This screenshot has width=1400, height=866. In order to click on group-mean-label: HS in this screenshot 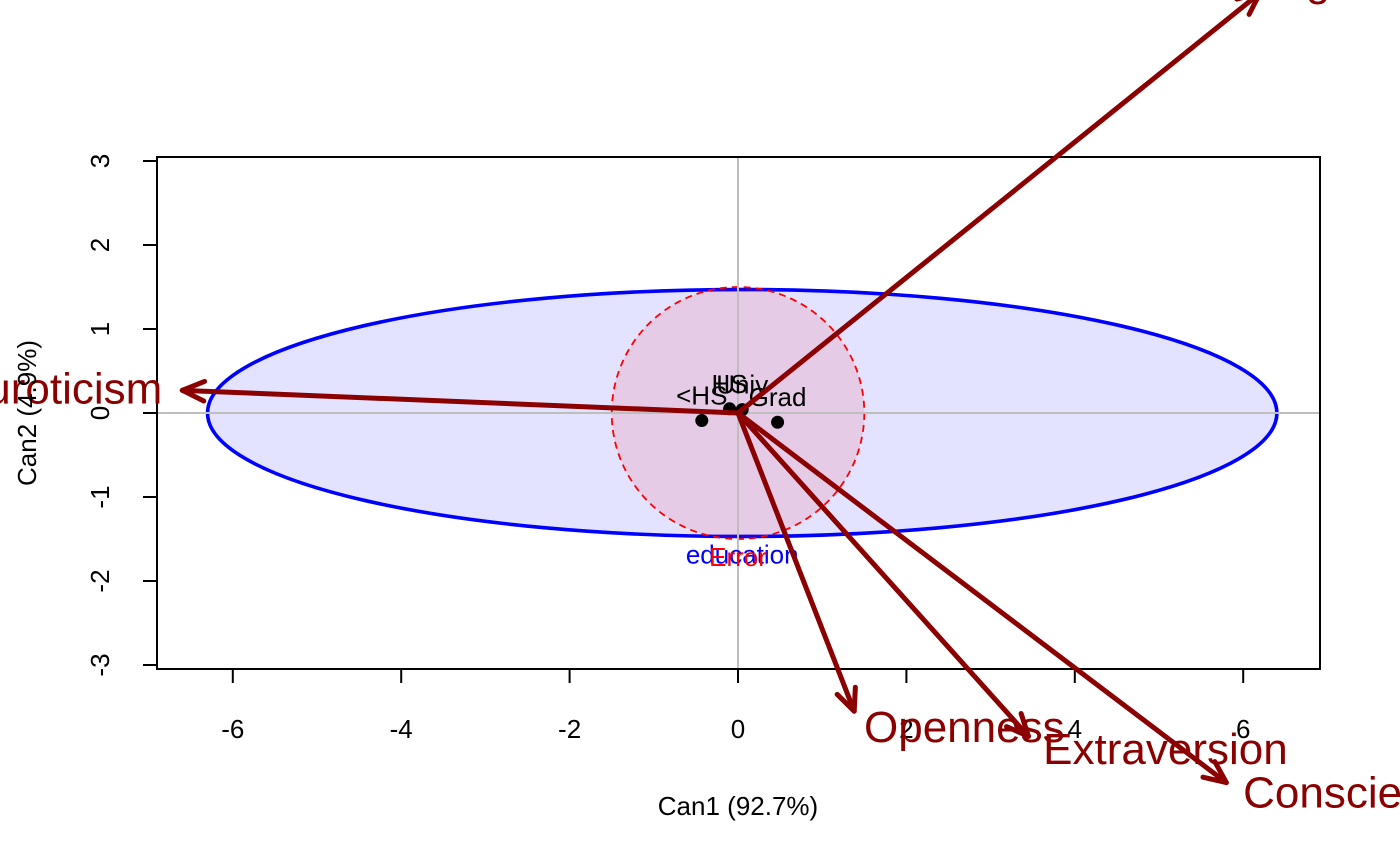, I will do `click(730, 384)`.